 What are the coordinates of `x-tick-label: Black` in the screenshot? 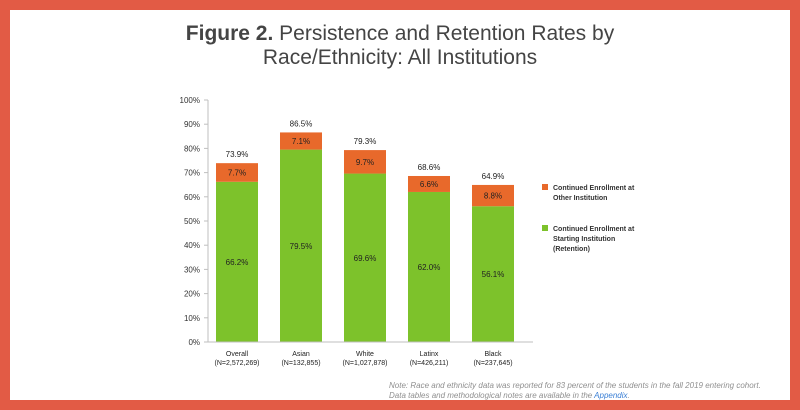 It's located at (493, 354).